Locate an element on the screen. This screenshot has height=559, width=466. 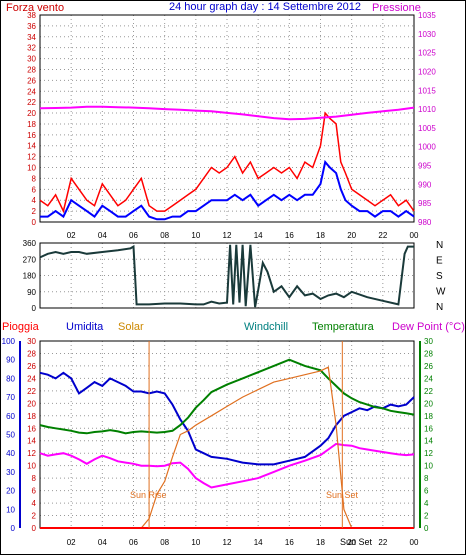
pressure-tick-label: 1020 is located at coordinates (427, 71).